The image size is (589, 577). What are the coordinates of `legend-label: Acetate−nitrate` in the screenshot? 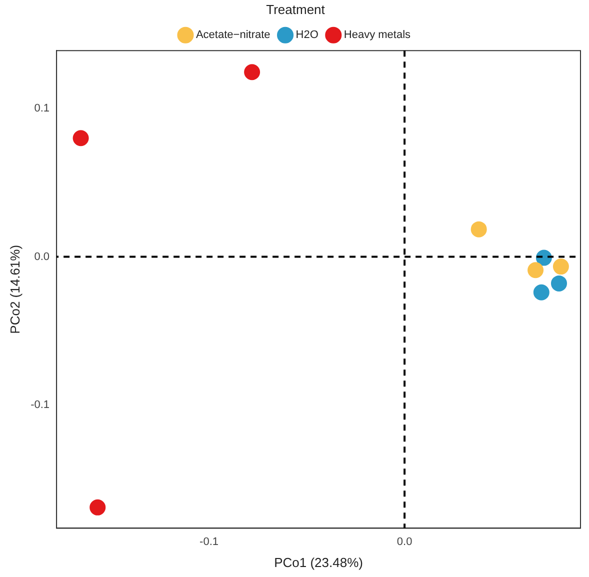 It's located at (233, 35).